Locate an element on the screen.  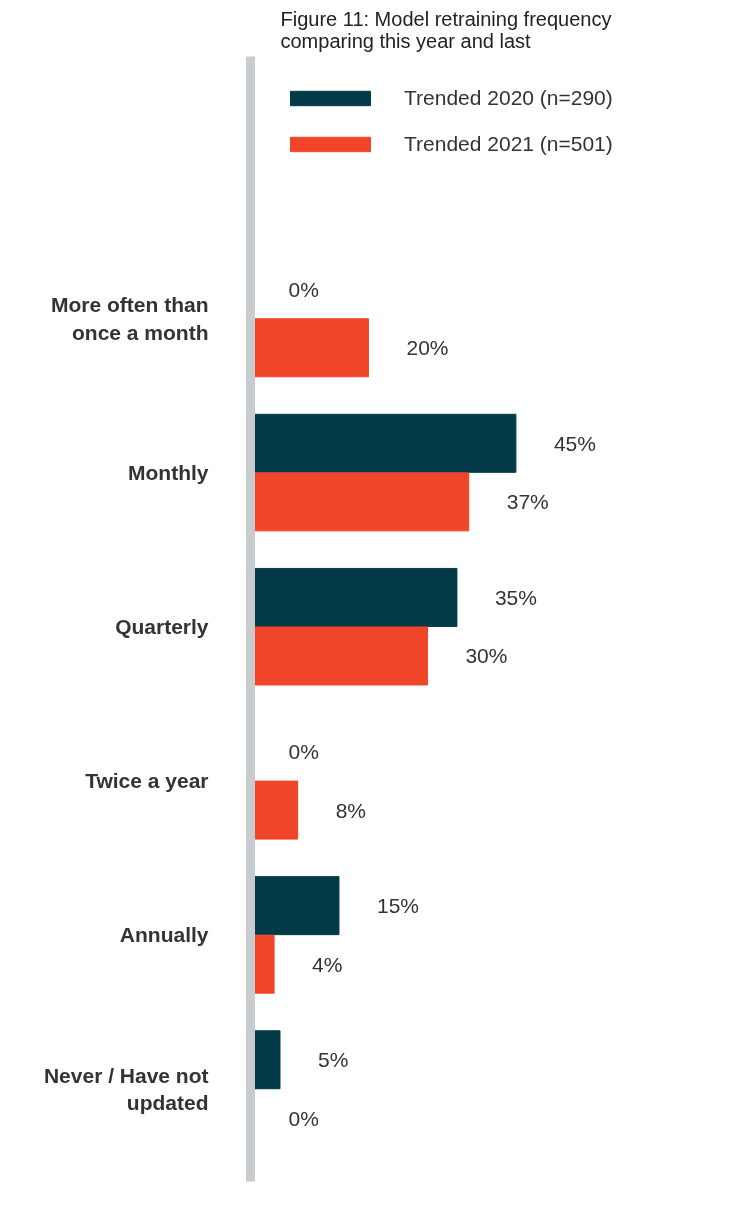
data-label: 30% is located at coordinates (486, 656).